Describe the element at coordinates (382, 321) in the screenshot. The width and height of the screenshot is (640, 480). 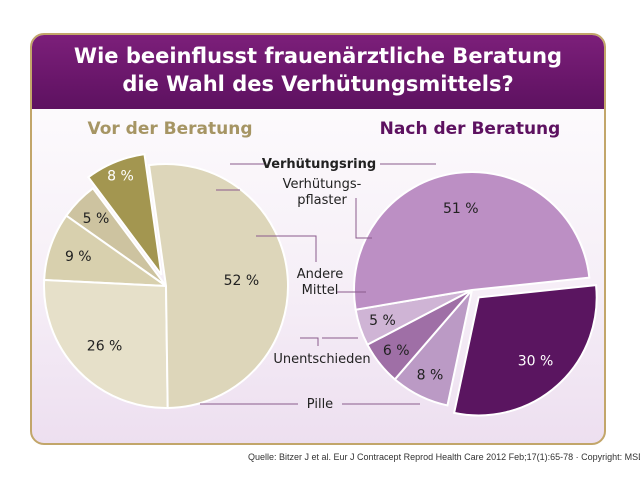
I see `value-label-after-4: 5 %` at that location.